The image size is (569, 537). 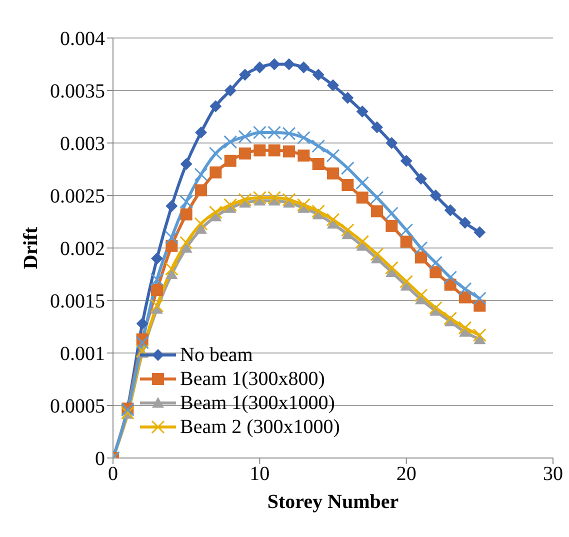 I want to click on x-tick-label: 10, so click(x=260, y=474).